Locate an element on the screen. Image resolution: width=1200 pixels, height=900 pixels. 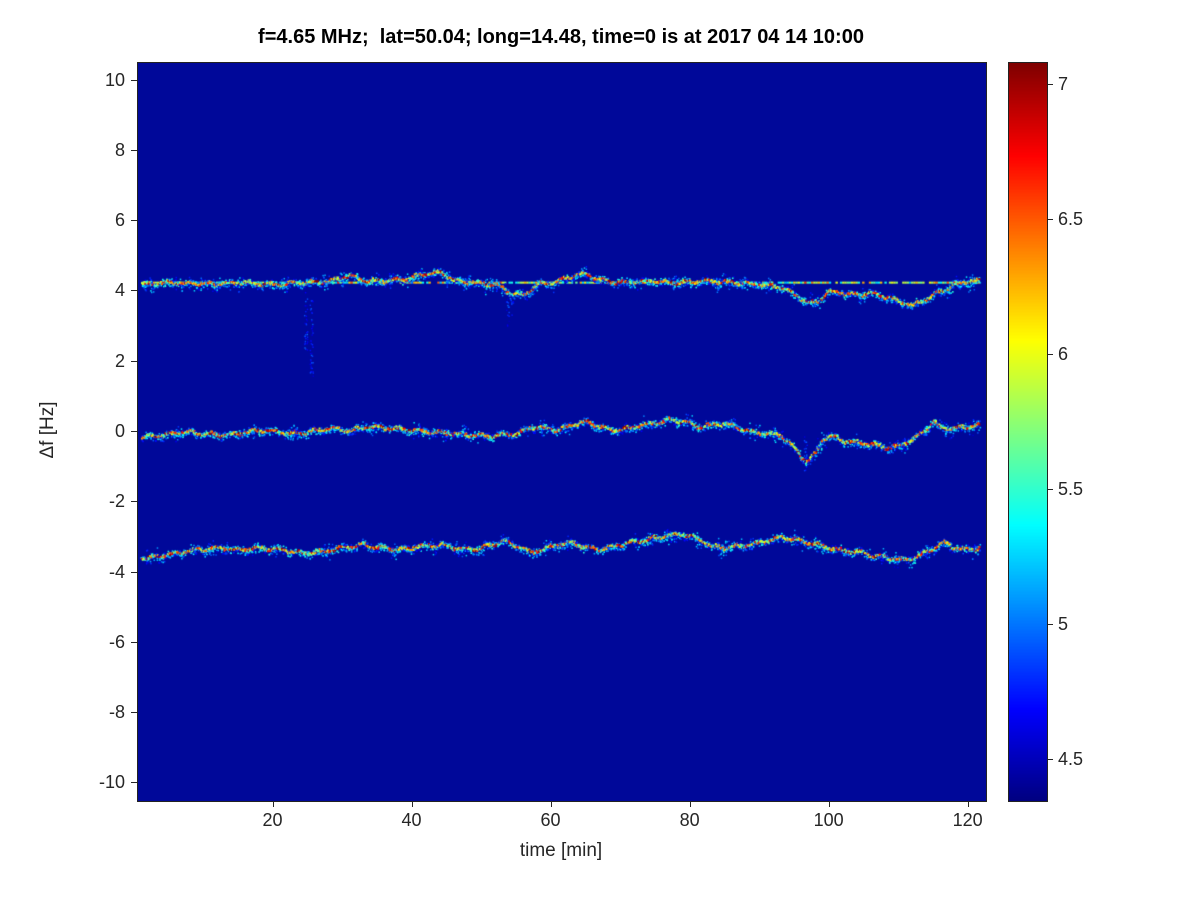
colorbar-tick-label: 6 is located at coordinates (1063, 353).